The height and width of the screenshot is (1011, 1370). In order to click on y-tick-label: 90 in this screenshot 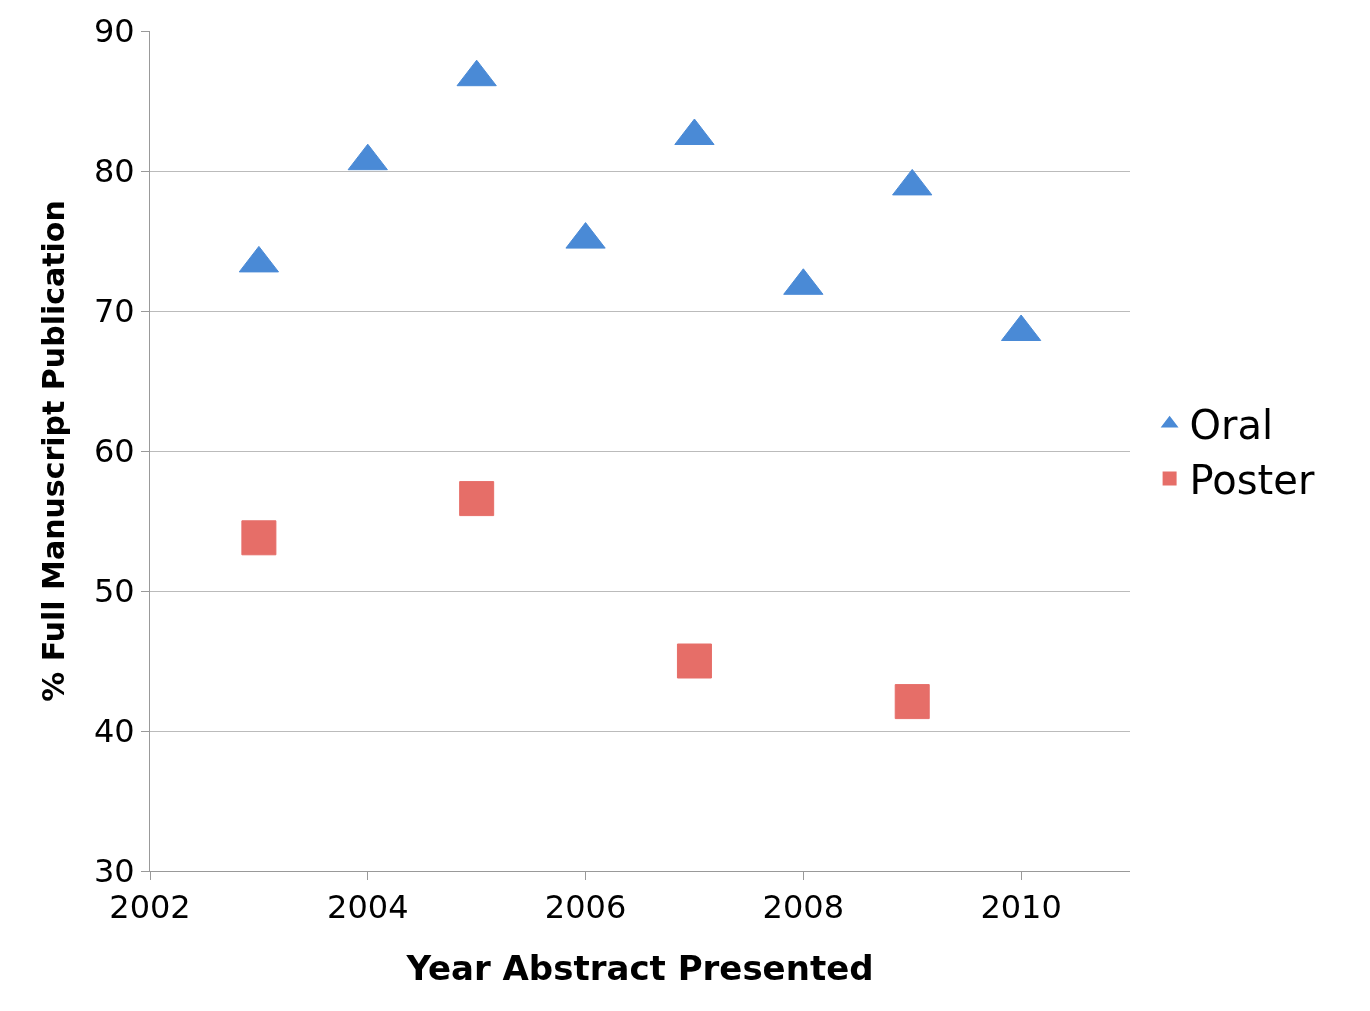, I will do `click(114, 31)`.